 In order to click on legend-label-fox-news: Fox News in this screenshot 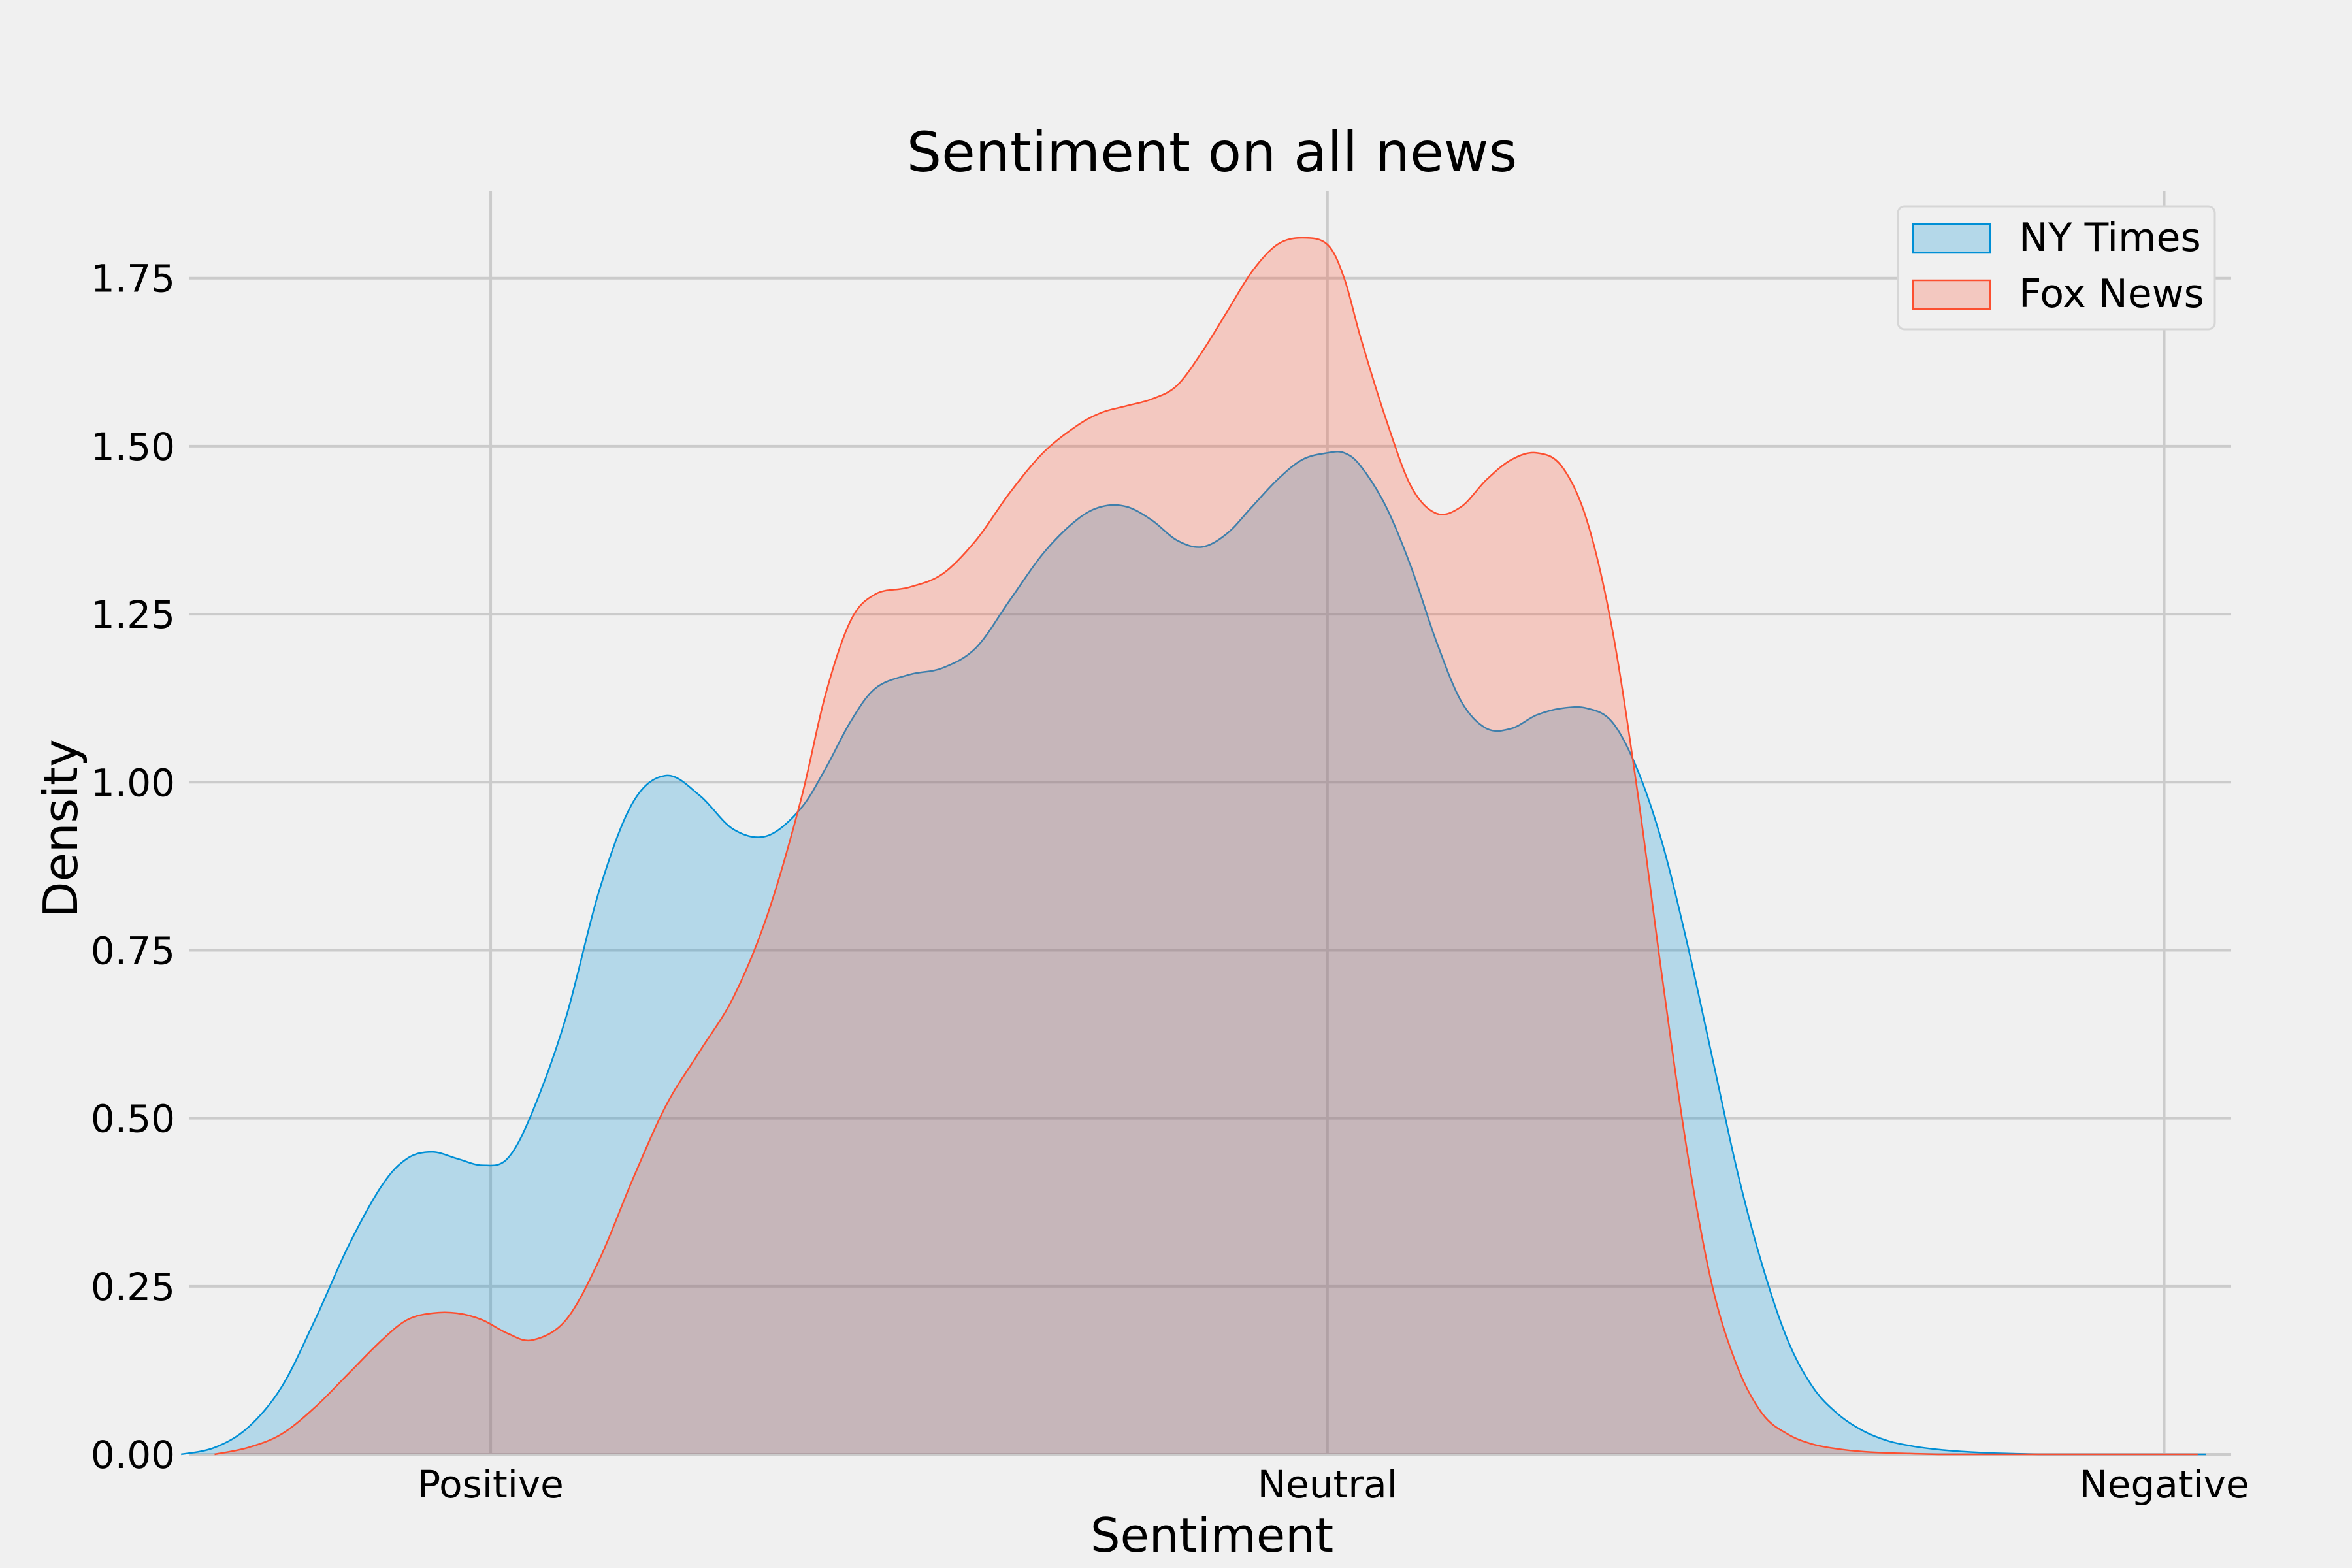, I will do `click(2111, 294)`.